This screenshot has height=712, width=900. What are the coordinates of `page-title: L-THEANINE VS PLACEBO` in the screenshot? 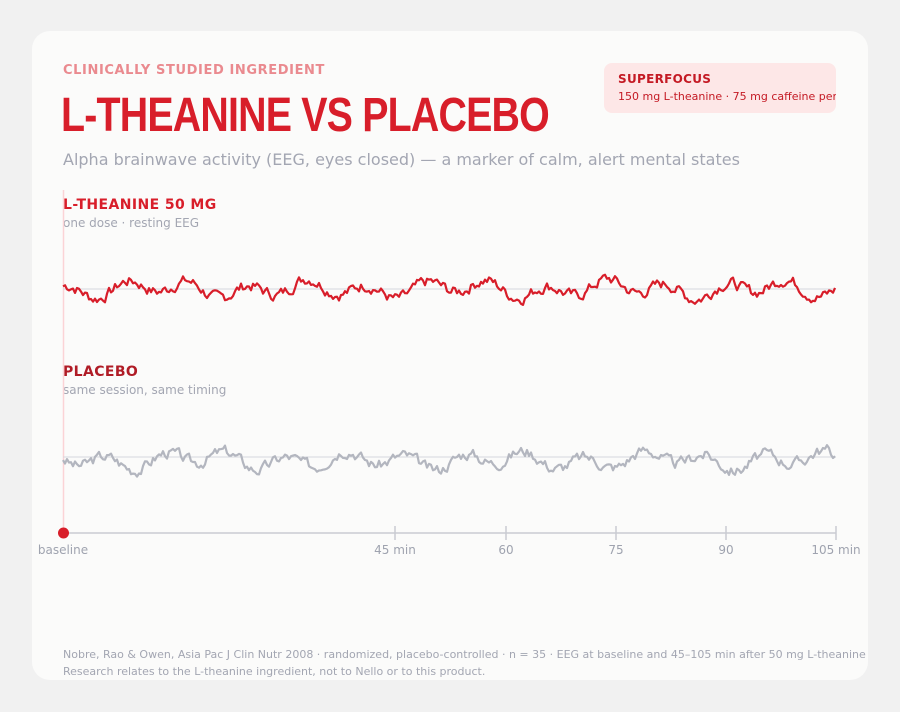 It's located at (305, 115).